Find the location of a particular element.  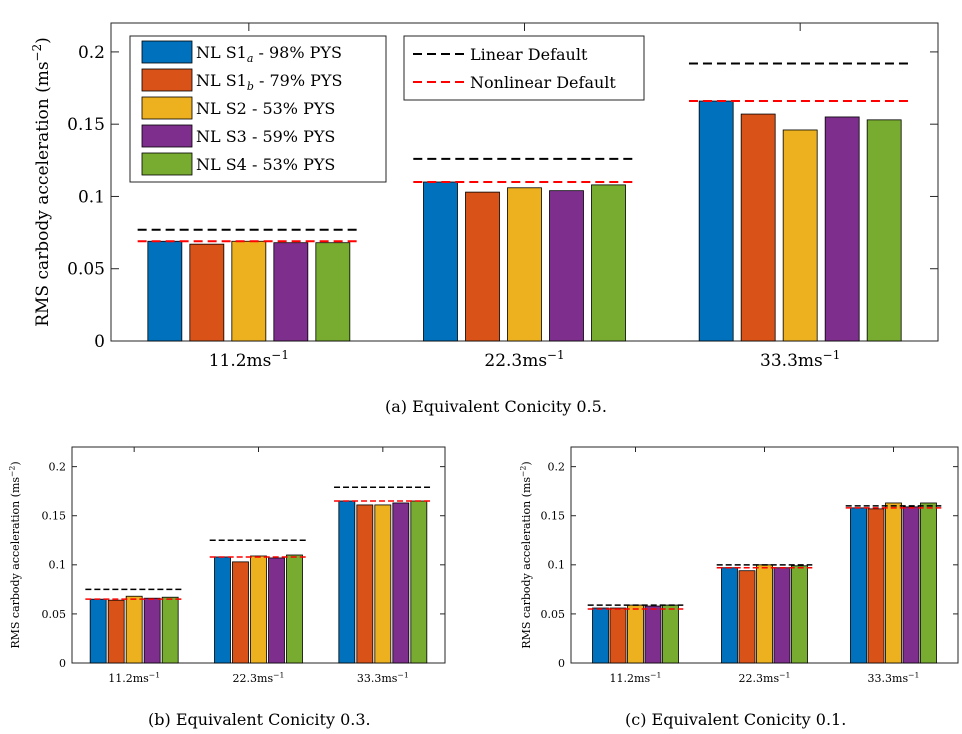

legend-line-label: Linear Default is located at coordinates (529, 54).